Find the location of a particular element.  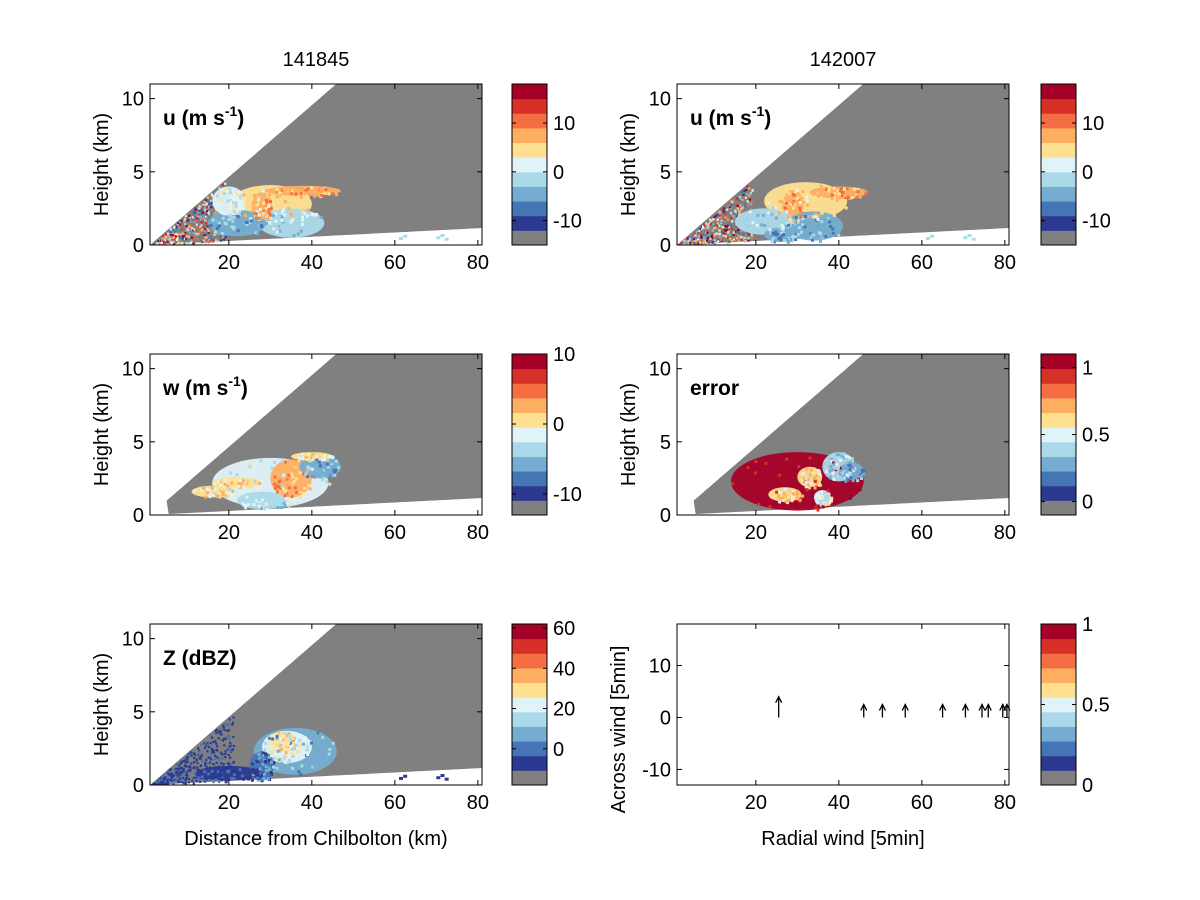

colorbar-u-141845: 10 0 -10 is located at coordinates (546, 164).